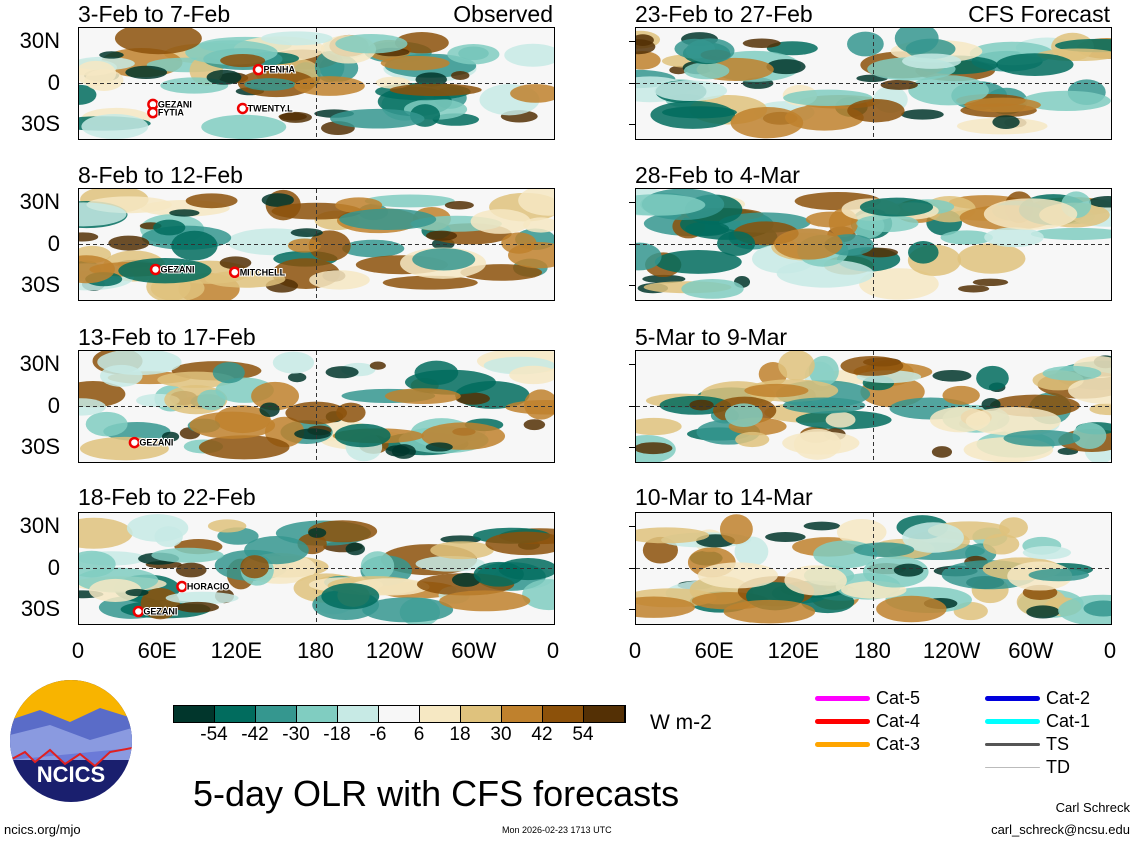  What do you see at coordinates (1060, 829) in the screenshot?
I see `footer-email: carl_schreck@ncsu.edu` at bounding box center [1060, 829].